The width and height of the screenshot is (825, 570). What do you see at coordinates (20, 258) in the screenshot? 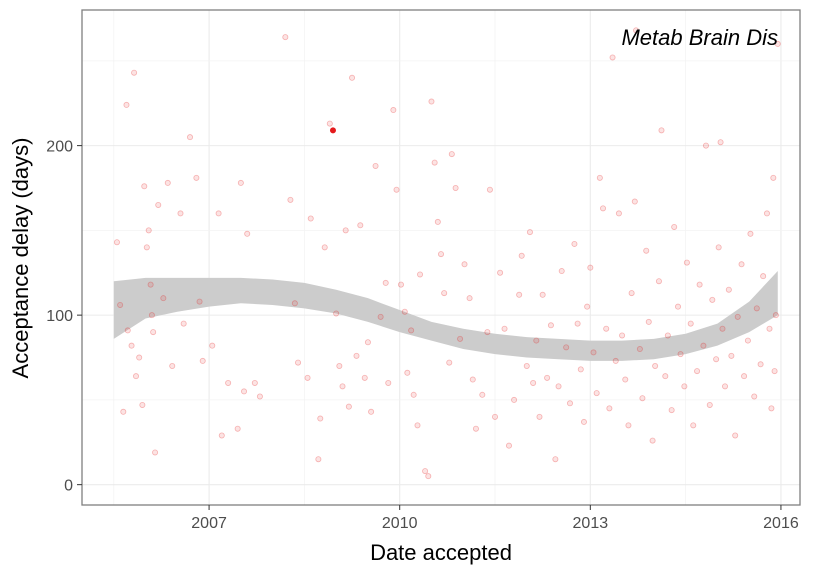
I see `y-axis-title: Acceptance delay (days)` at bounding box center [20, 258].